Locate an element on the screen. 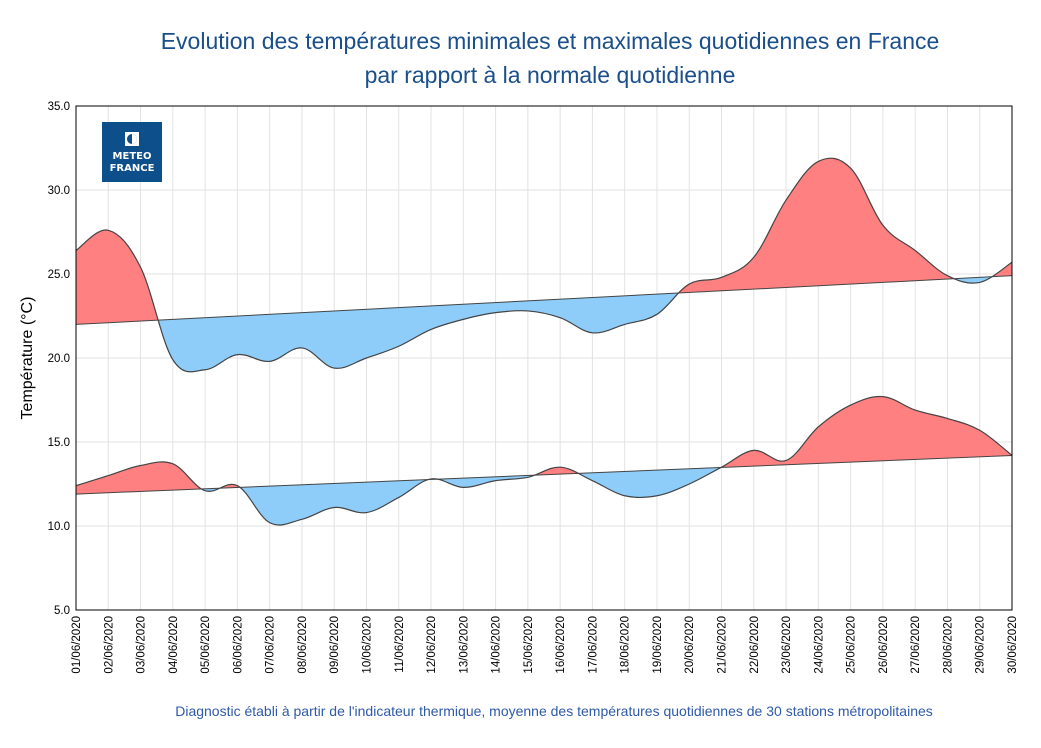 The image size is (1041, 748). x-tick-label: 24/06/2020 is located at coordinates (819, 645).